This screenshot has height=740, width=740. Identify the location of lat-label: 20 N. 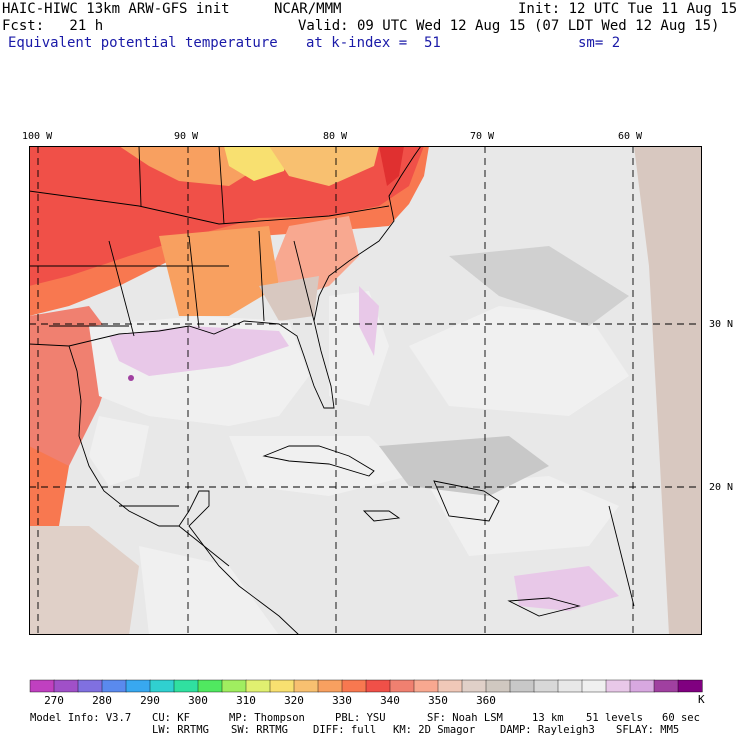
(721, 487).